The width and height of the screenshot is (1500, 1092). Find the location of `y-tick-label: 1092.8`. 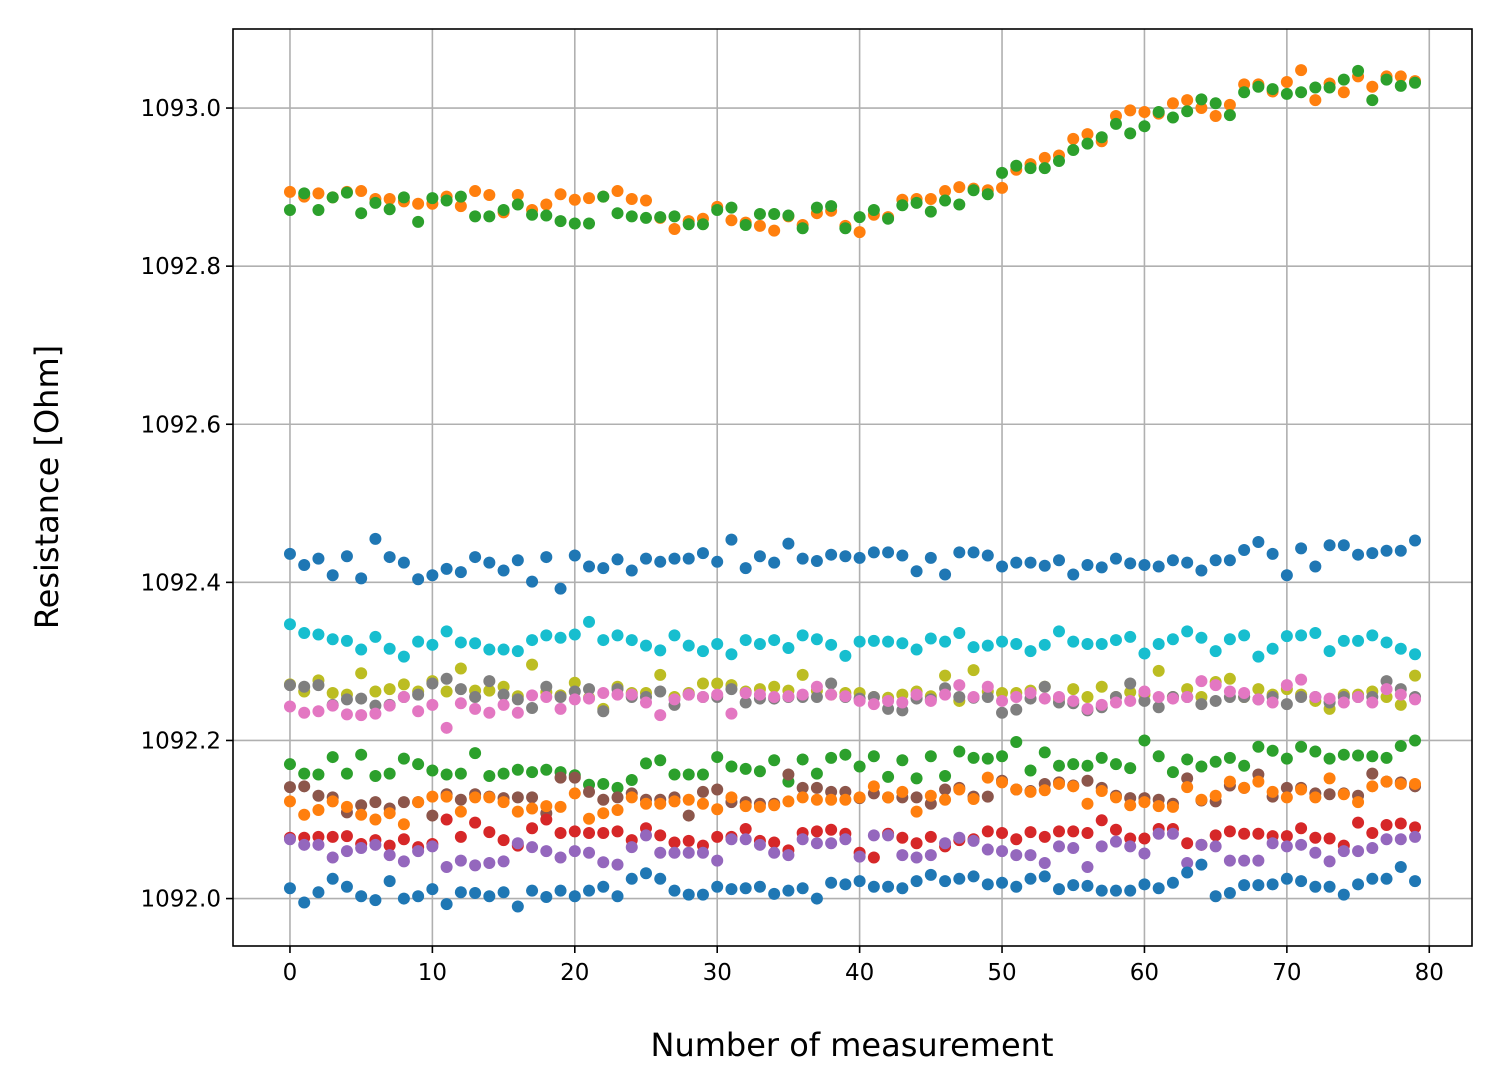

y-tick-label: 1092.8 is located at coordinates (181, 267).